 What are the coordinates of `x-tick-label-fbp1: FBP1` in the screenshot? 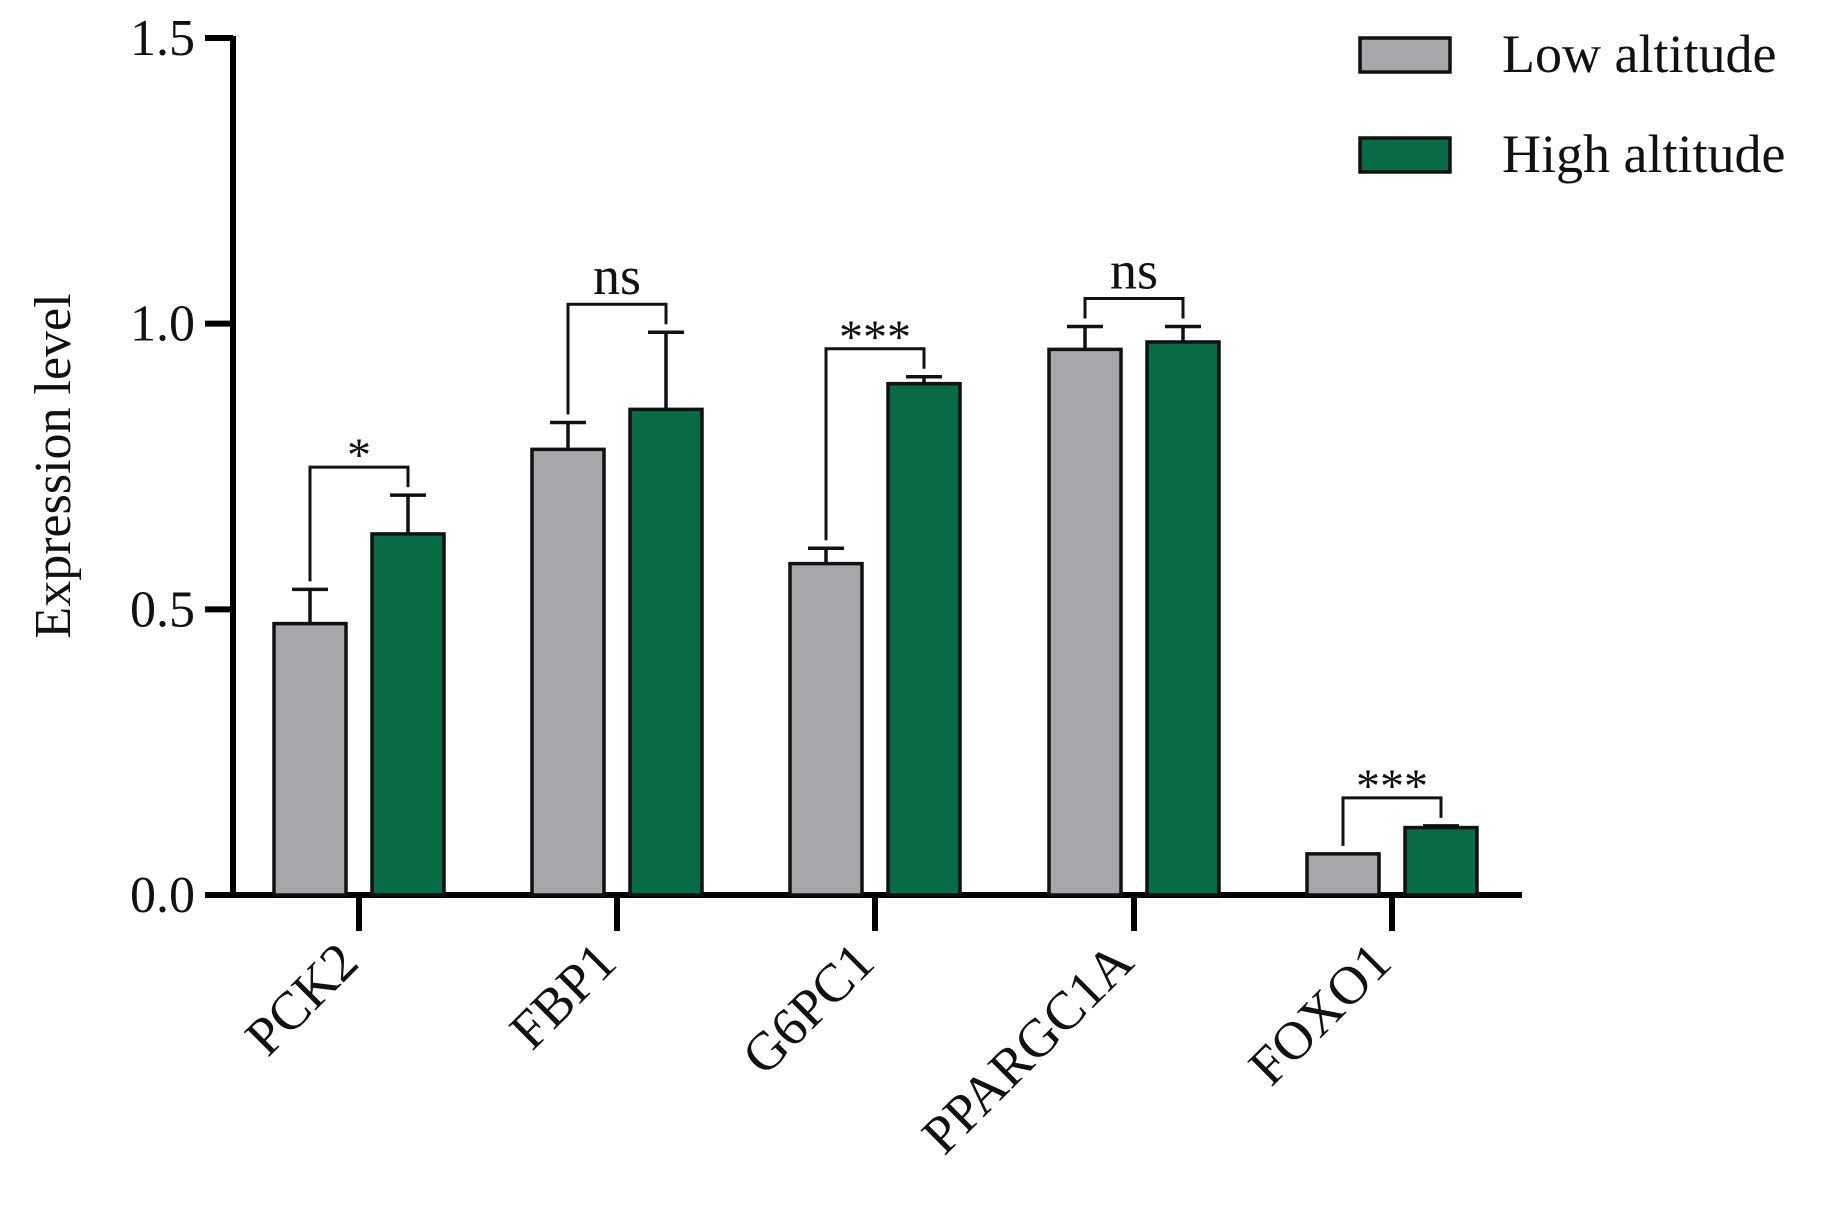 It's located at (562, 995).